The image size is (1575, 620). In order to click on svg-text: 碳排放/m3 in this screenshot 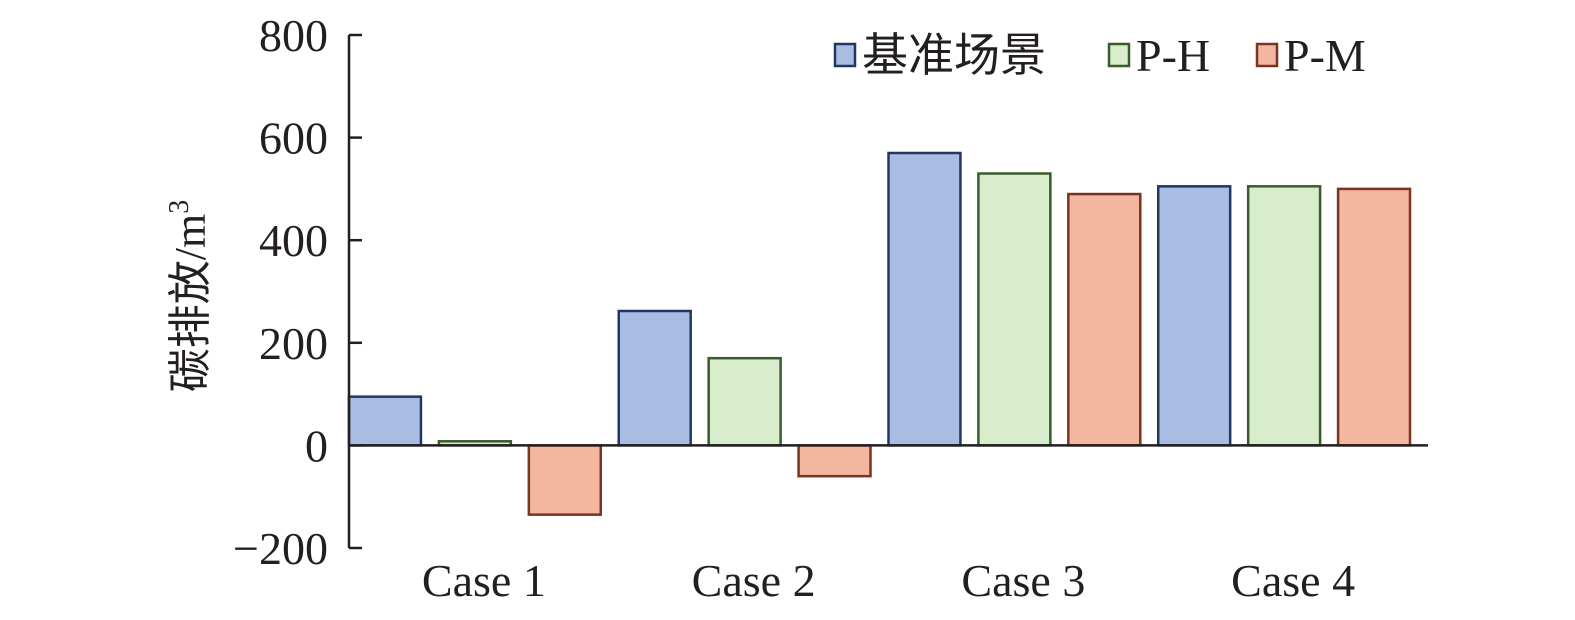, I will do `click(189, 296)`.